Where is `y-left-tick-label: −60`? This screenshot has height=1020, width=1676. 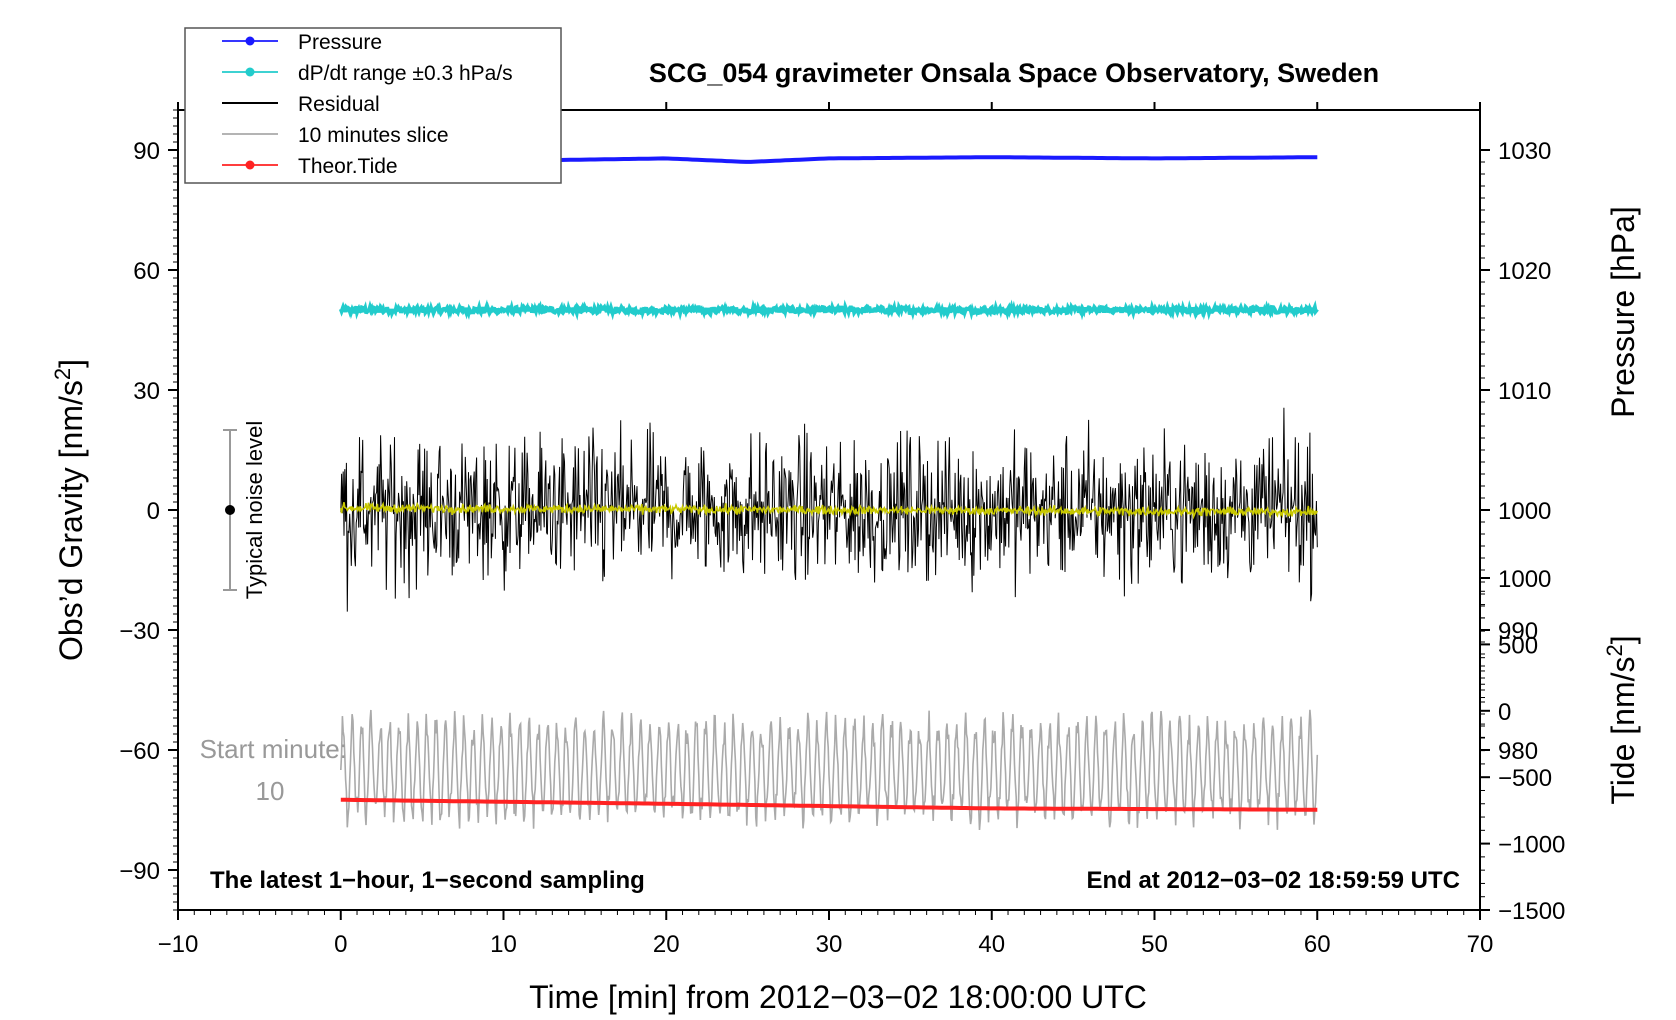
y-left-tick-label: −60 is located at coordinates (139, 751).